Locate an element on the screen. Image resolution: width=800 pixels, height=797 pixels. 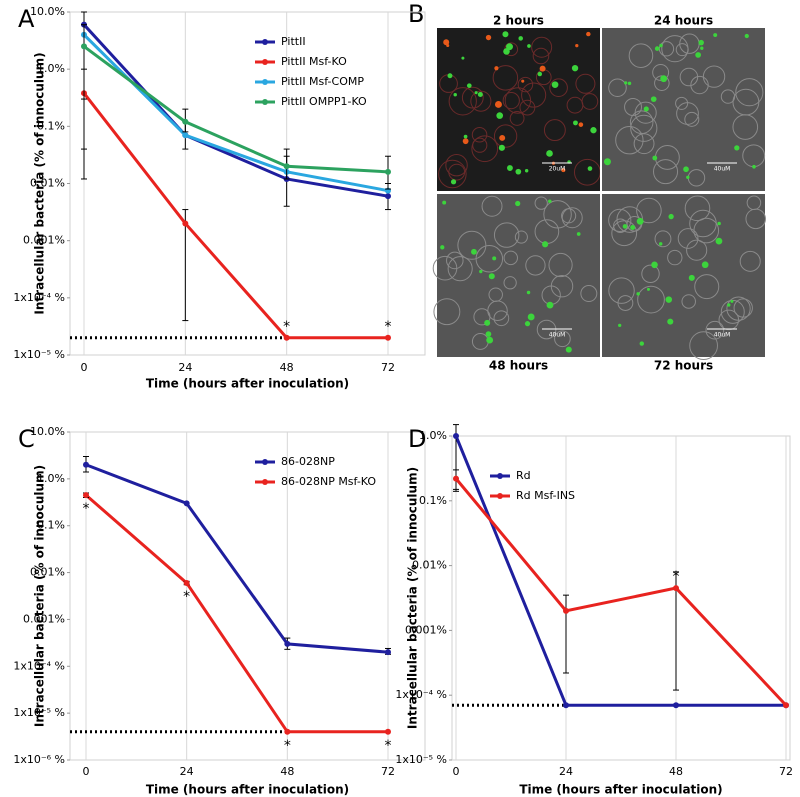
scale-bar-label: 40uM is located at coordinates (557, 335).